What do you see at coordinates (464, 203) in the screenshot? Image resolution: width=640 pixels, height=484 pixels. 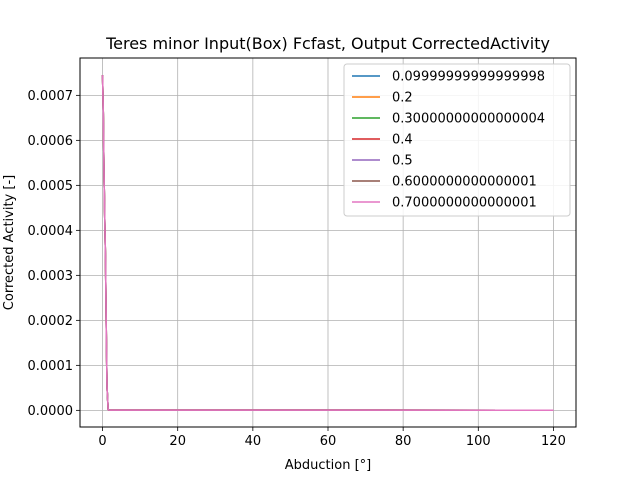 I see `legend-label: 0.7000000000000001` at bounding box center [464, 203].